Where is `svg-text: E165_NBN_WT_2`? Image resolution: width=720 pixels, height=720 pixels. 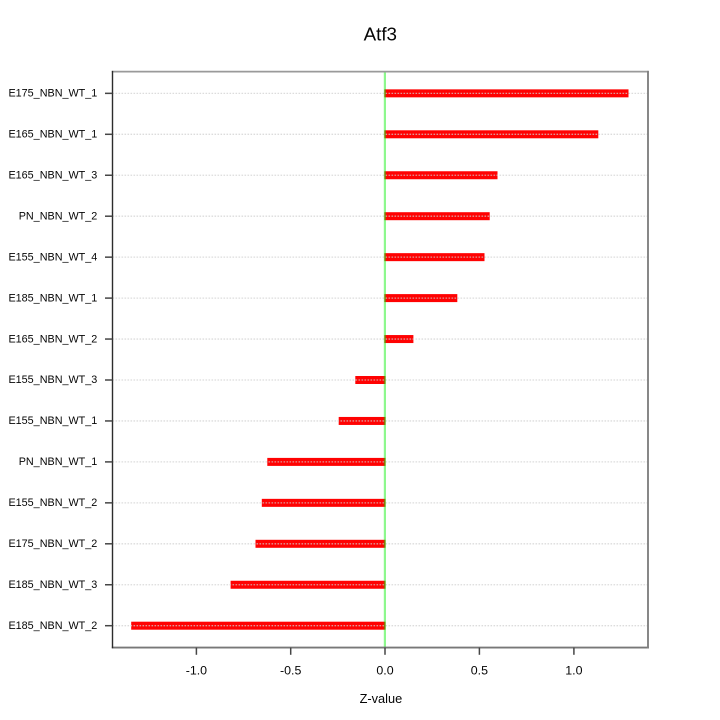 svg-text: E165_NBN_WT_2 is located at coordinates (52, 339).